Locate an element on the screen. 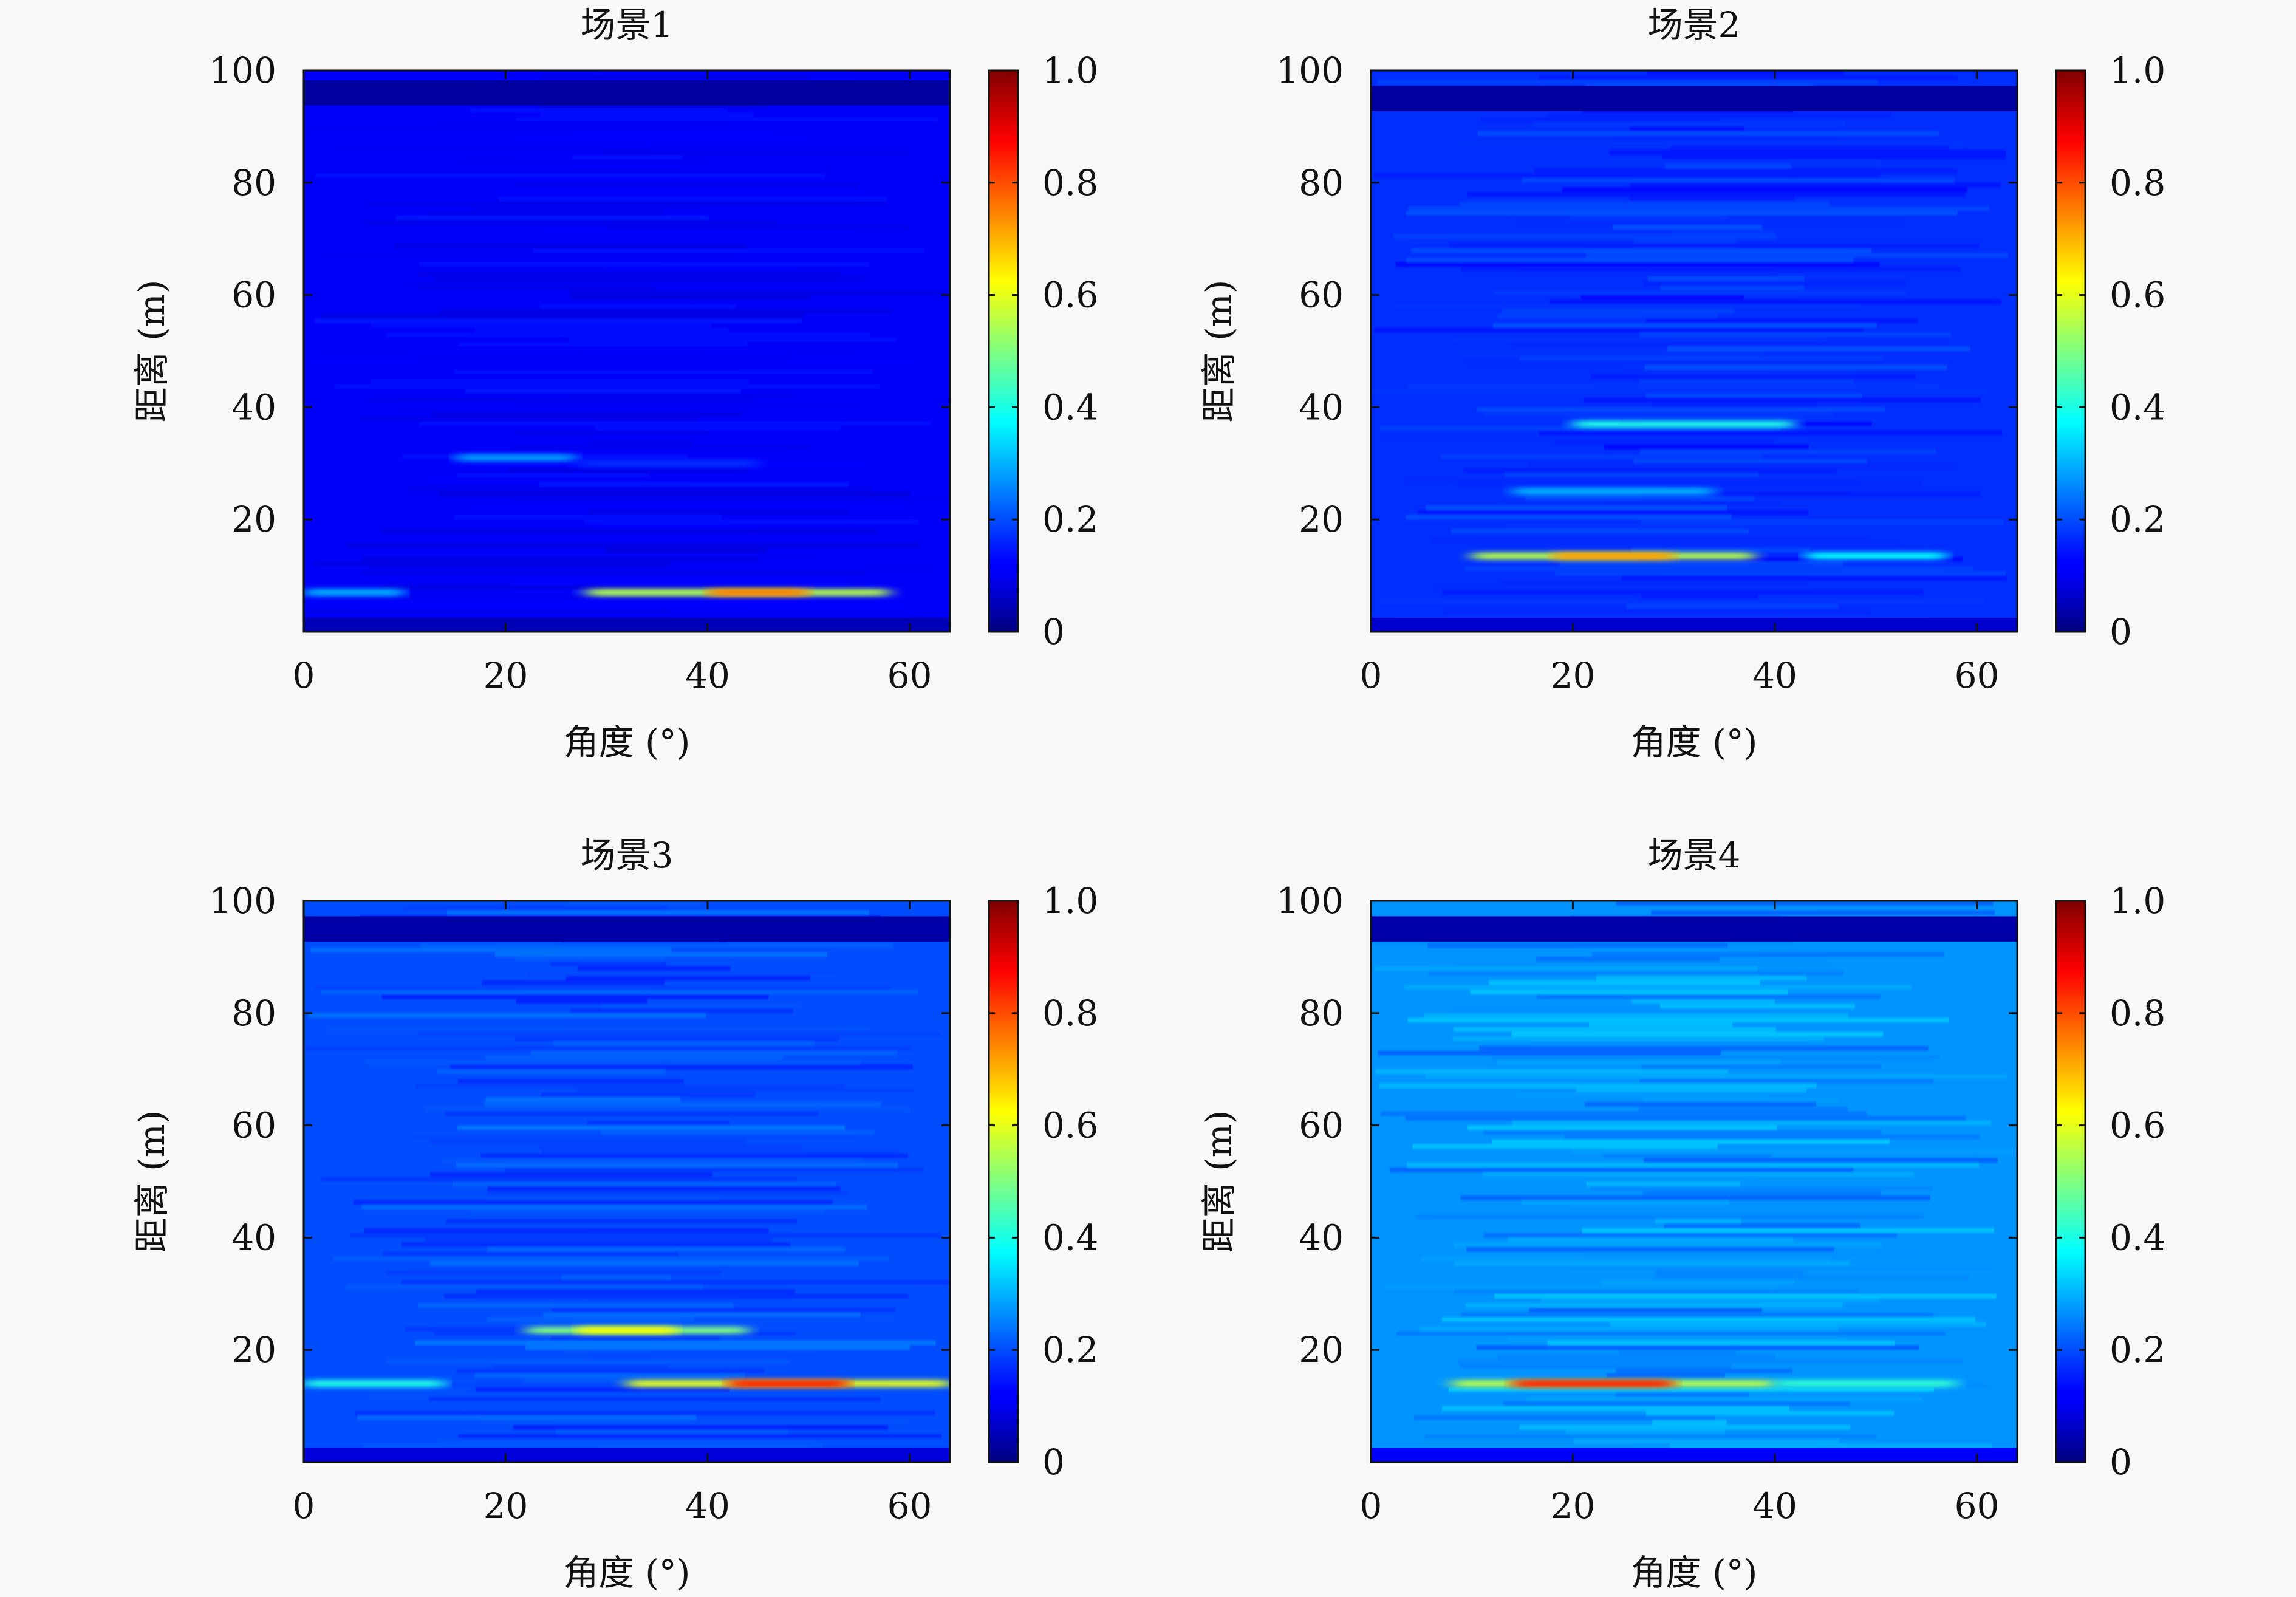 The width and height of the screenshot is (2296, 1597). y-tick-label: 60 is located at coordinates (1321, 295).